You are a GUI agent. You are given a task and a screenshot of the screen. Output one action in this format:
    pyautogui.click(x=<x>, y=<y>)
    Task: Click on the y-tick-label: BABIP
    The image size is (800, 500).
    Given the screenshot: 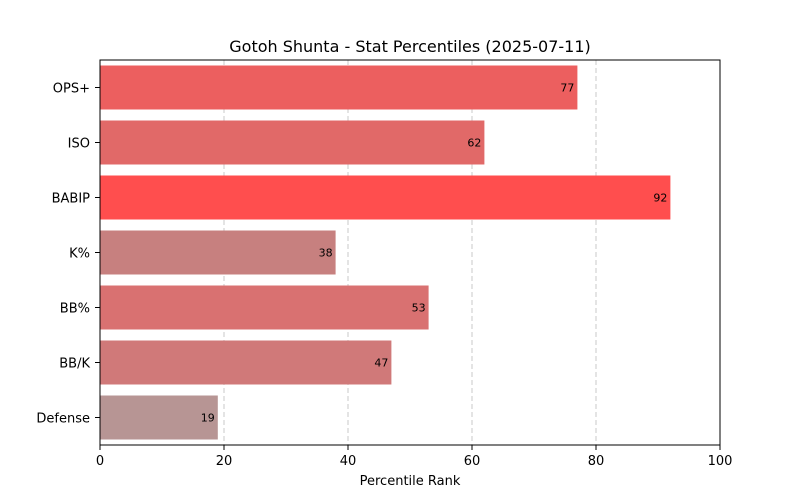 What is the action you would take?
    pyautogui.click(x=71, y=199)
    